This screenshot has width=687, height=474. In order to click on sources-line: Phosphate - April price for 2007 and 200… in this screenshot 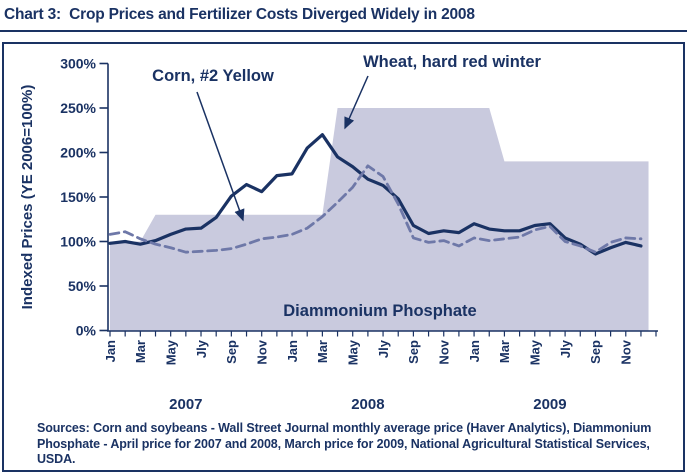, I will do `click(343, 443)`.